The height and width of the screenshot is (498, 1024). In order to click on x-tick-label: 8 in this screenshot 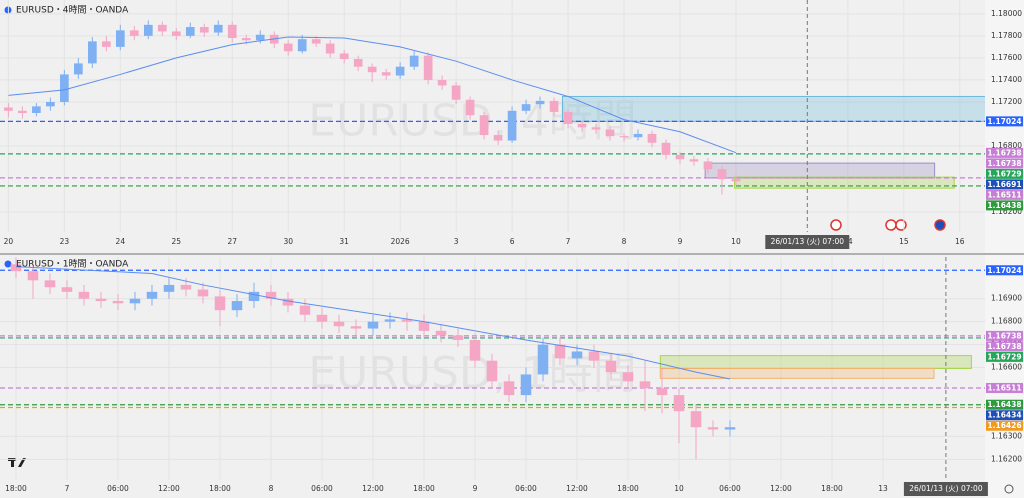, I will do `click(271, 488)`.